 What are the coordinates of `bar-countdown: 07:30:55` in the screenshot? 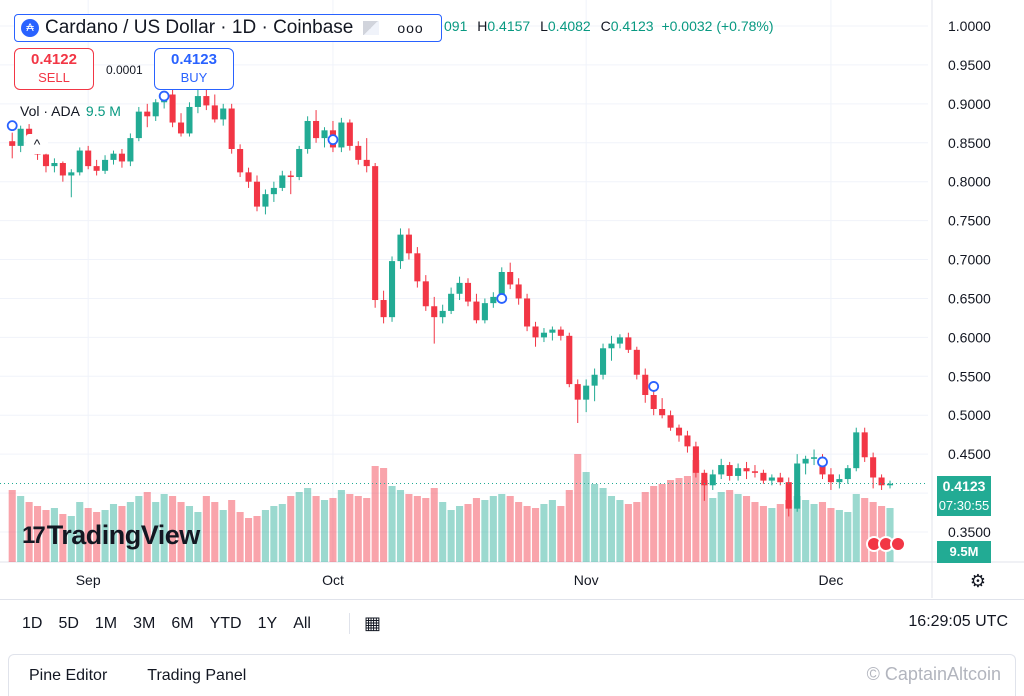 It's located at (964, 505).